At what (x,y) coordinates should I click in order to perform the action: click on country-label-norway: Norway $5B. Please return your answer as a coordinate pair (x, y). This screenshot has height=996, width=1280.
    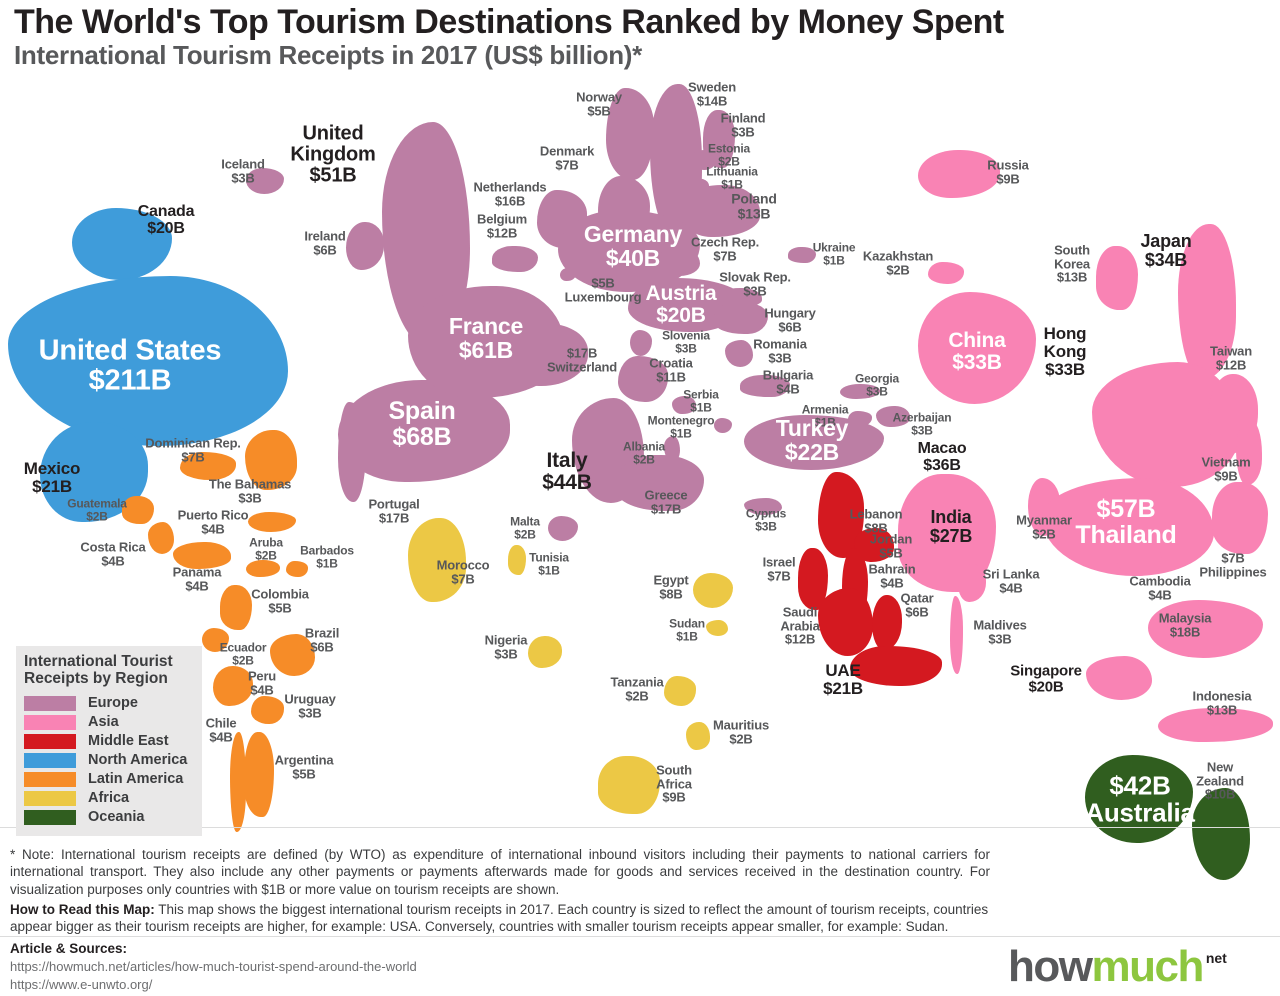
    Looking at the image, I should click on (599, 103).